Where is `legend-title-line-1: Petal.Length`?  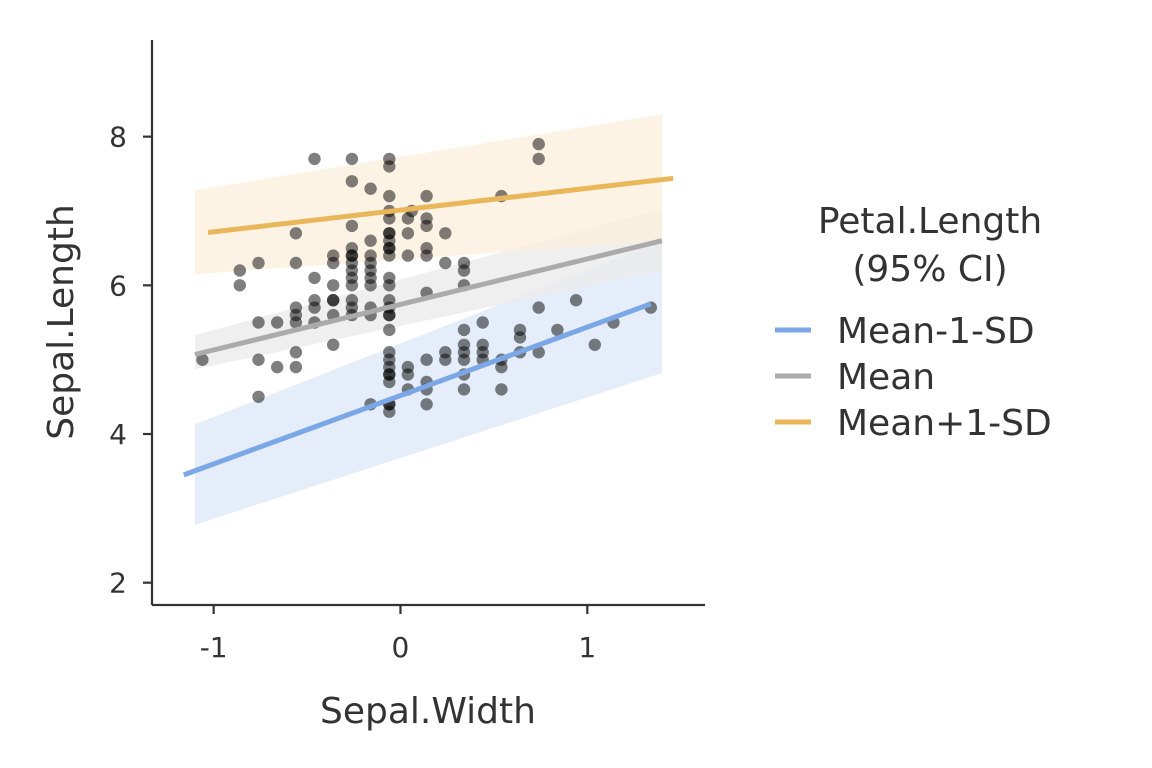
legend-title-line-1: Petal.Length is located at coordinates (930, 221).